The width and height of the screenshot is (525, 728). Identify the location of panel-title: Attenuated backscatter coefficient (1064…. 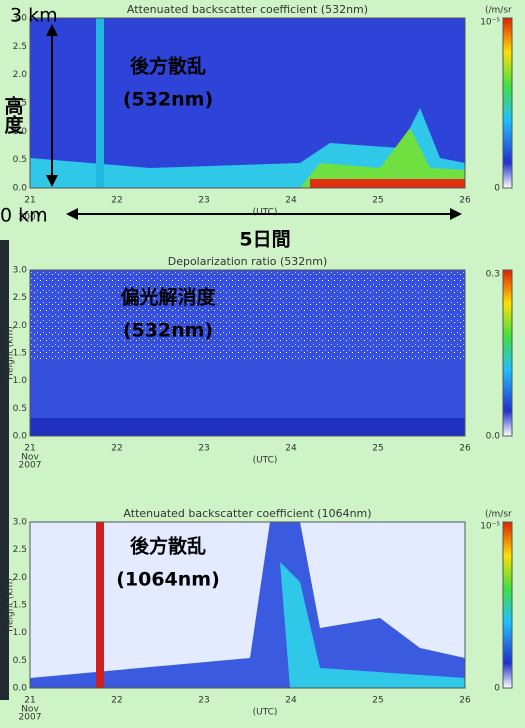
(247, 513).